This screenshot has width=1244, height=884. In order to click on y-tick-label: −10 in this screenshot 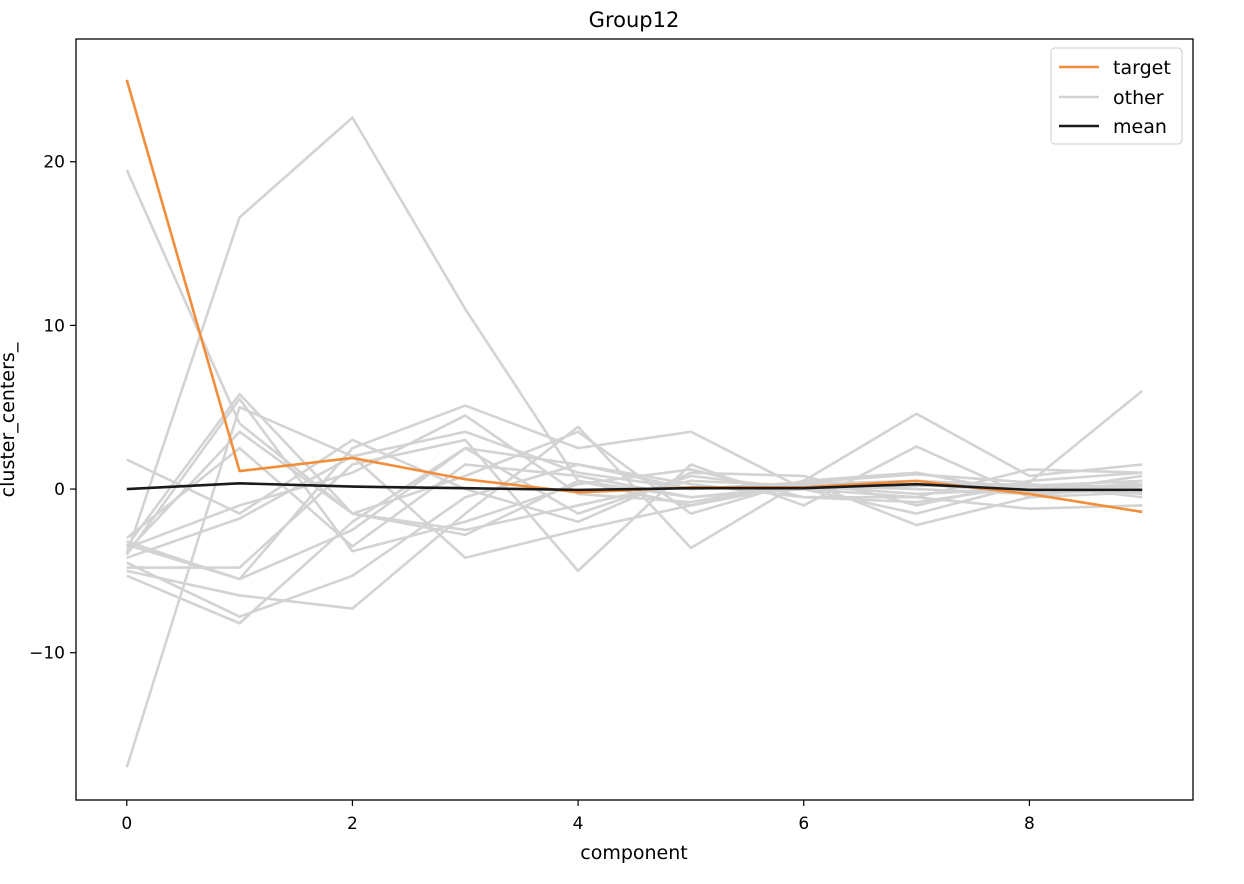, I will do `click(47, 654)`.